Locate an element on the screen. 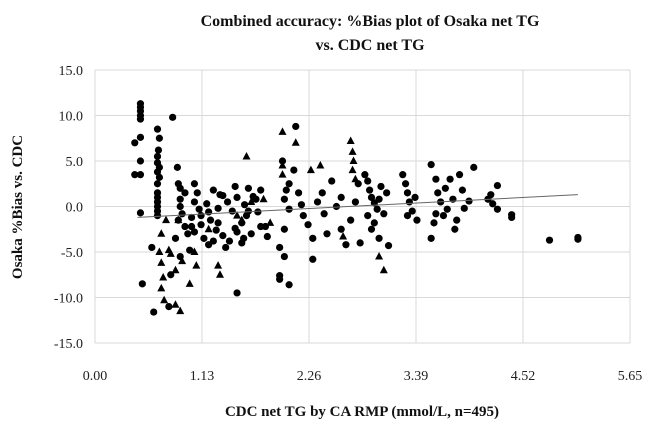  y-tick-labels: 15.0 10.0 5.0 0.0 -5.0 -10.0 -15.0 is located at coordinates (68, 208).